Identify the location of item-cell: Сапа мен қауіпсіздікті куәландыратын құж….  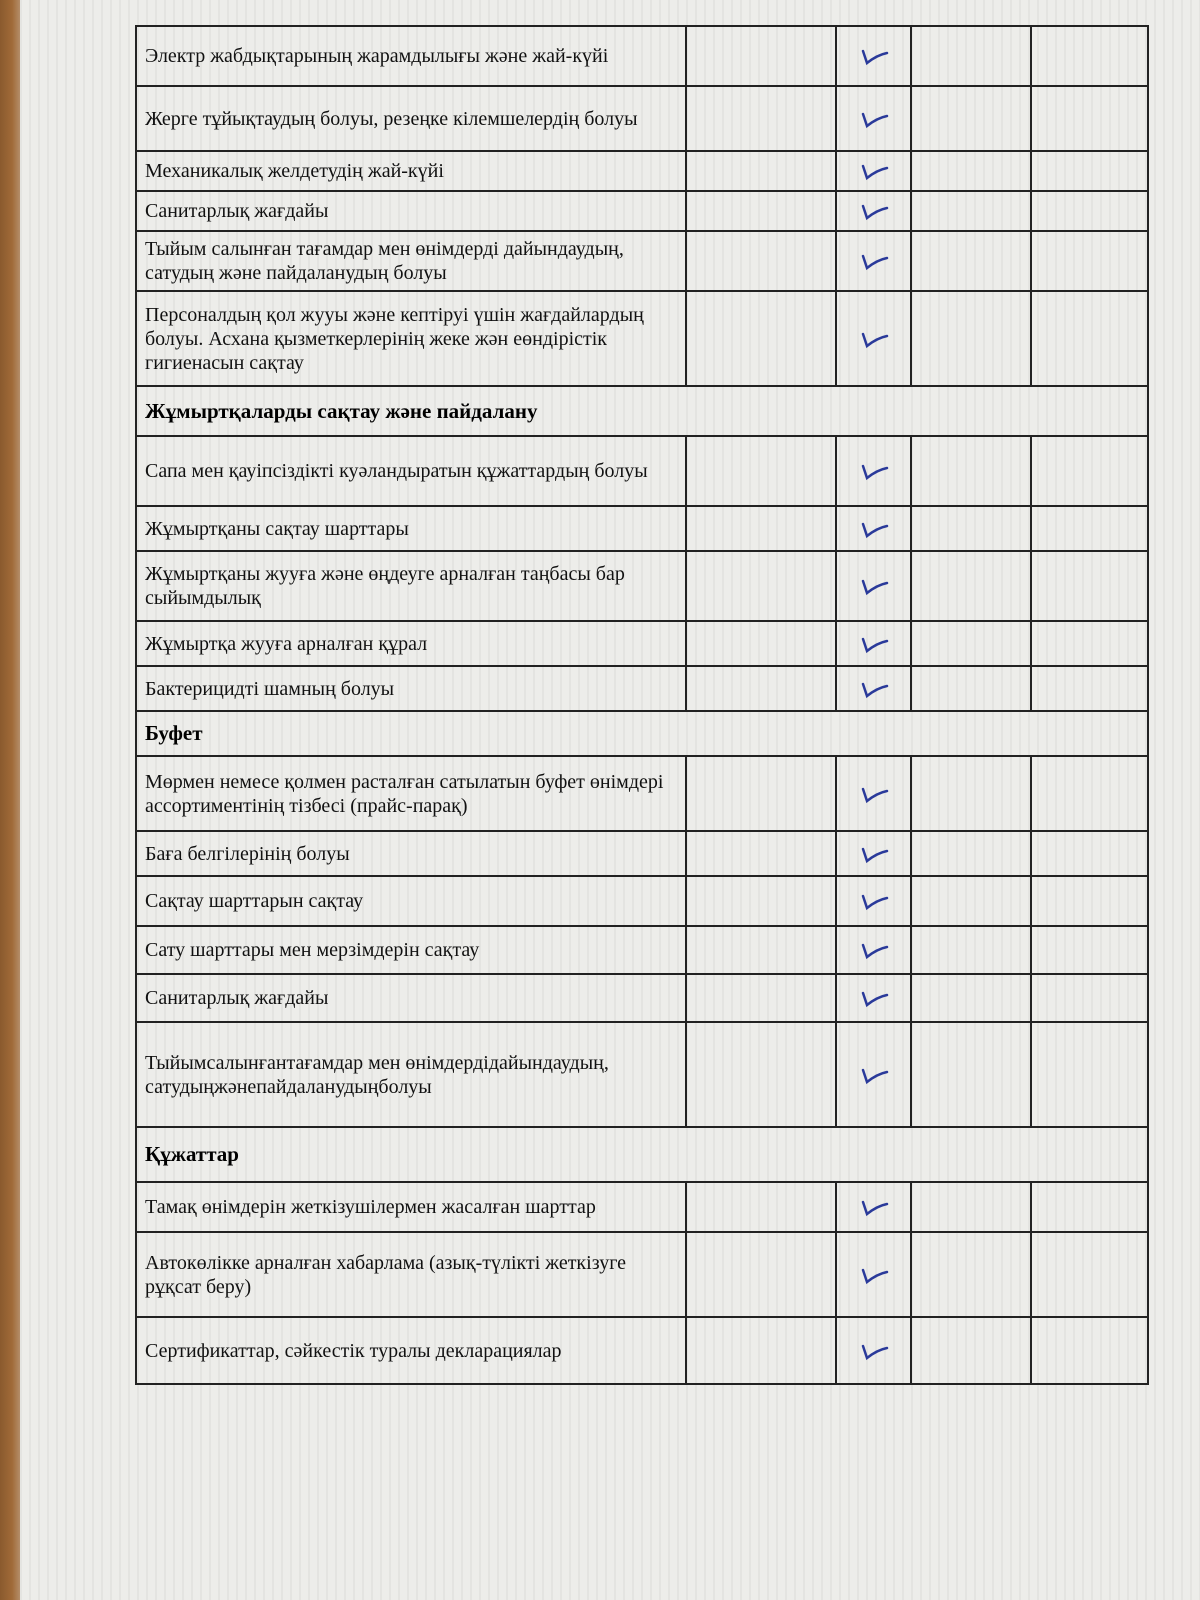
(412, 471).